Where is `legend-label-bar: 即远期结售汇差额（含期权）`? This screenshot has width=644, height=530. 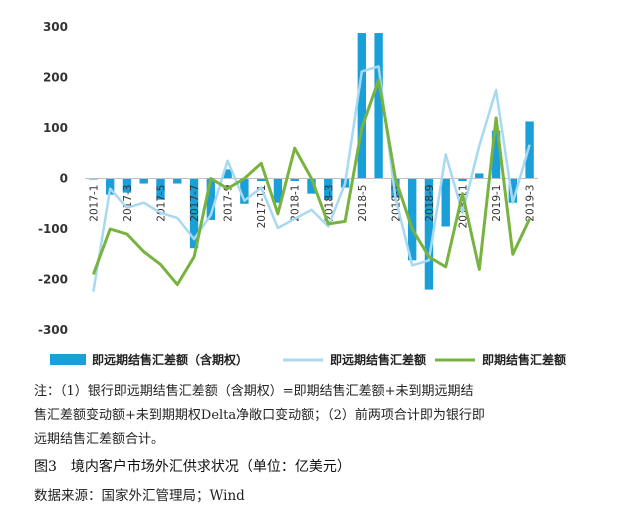
legend-label-bar: 即远期结售汇差额（含期权） is located at coordinates (170, 359).